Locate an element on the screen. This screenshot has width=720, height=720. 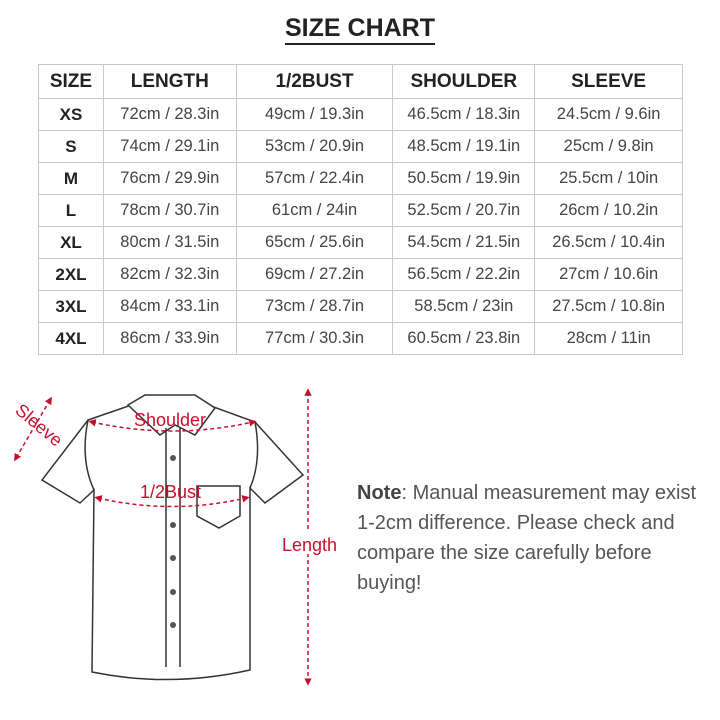
measure-cell: 24.5cm / 9.6in is located at coordinates (608, 114).